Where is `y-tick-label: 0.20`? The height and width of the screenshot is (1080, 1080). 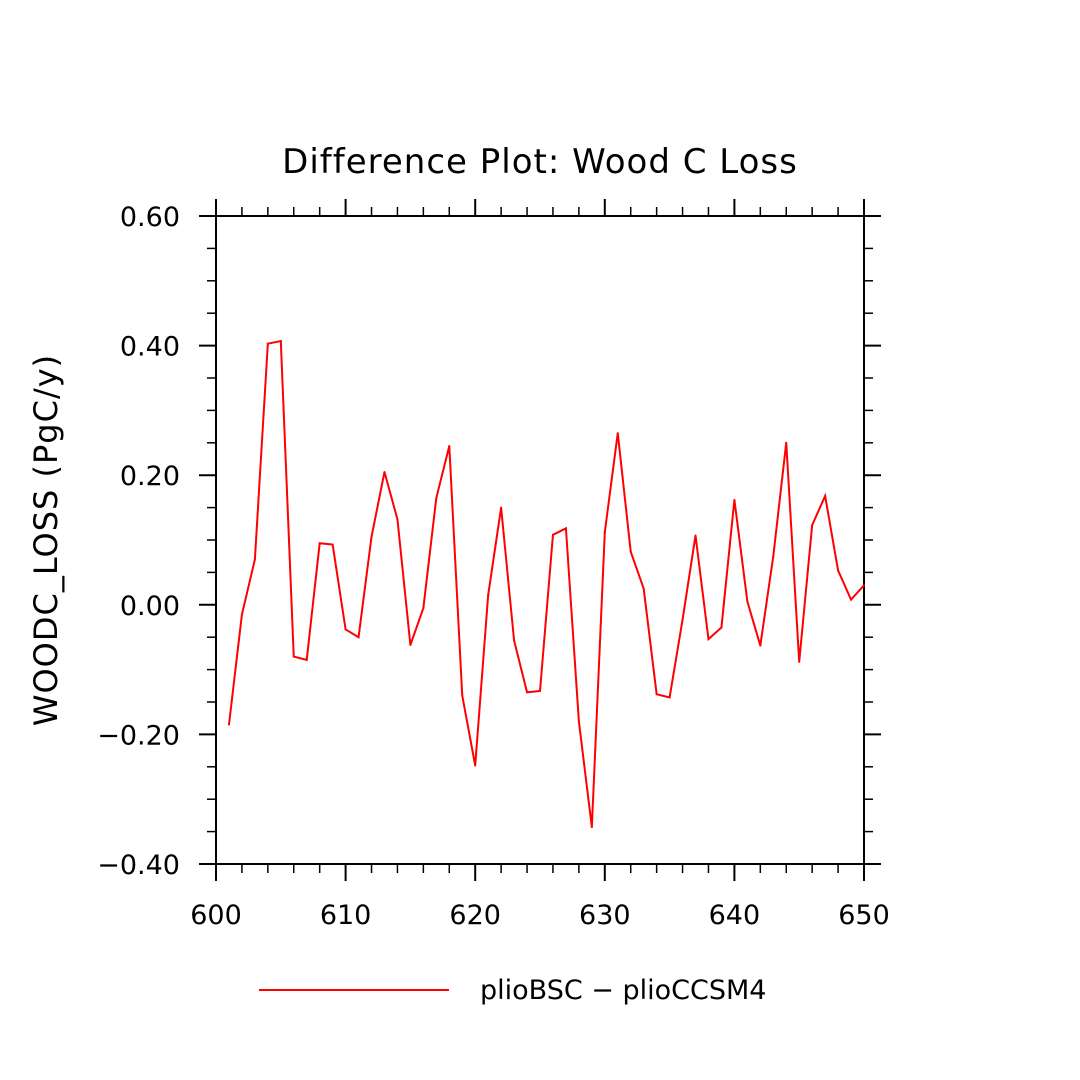
y-tick-label: 0.20 is located at coordinates (150, 476).